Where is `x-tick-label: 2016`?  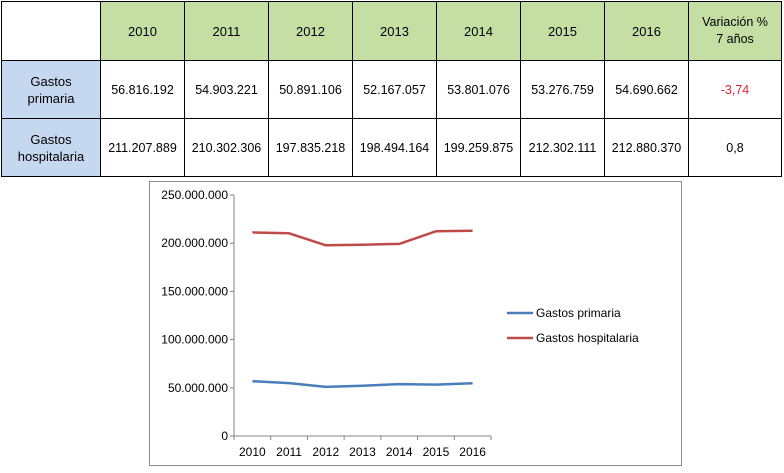
x-tick-label: 2016 is located at coordinates (472, 452).